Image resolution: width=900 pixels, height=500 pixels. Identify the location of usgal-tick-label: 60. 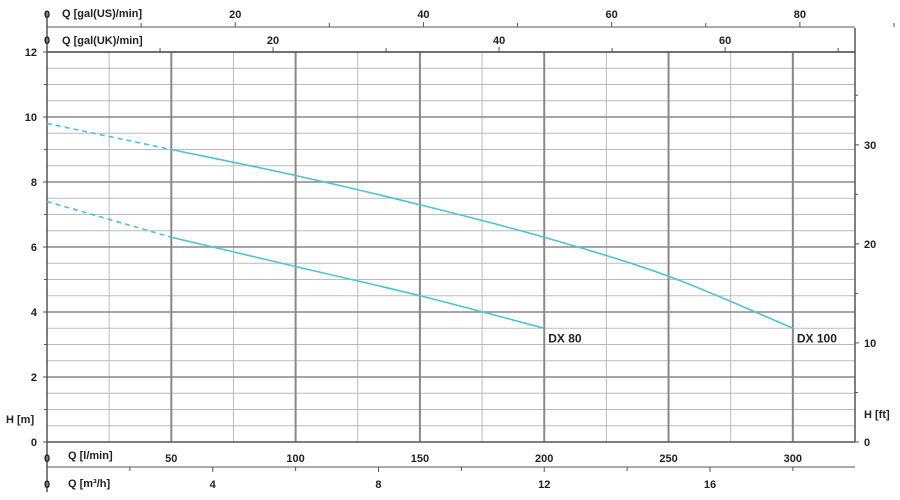
(612, 15).